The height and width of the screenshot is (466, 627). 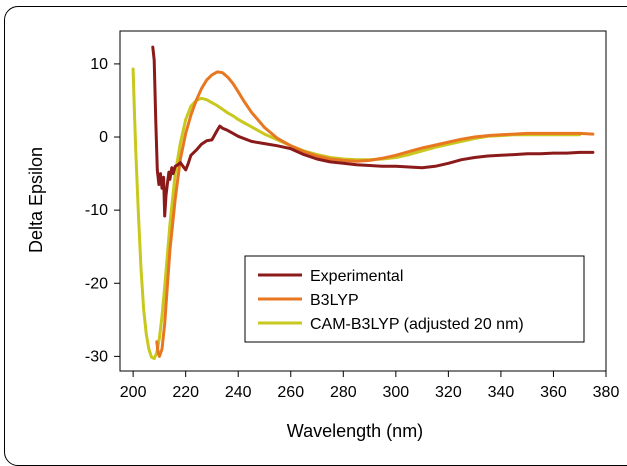 I want to click on x-tick-label: 340, so click(x=501, y=392).